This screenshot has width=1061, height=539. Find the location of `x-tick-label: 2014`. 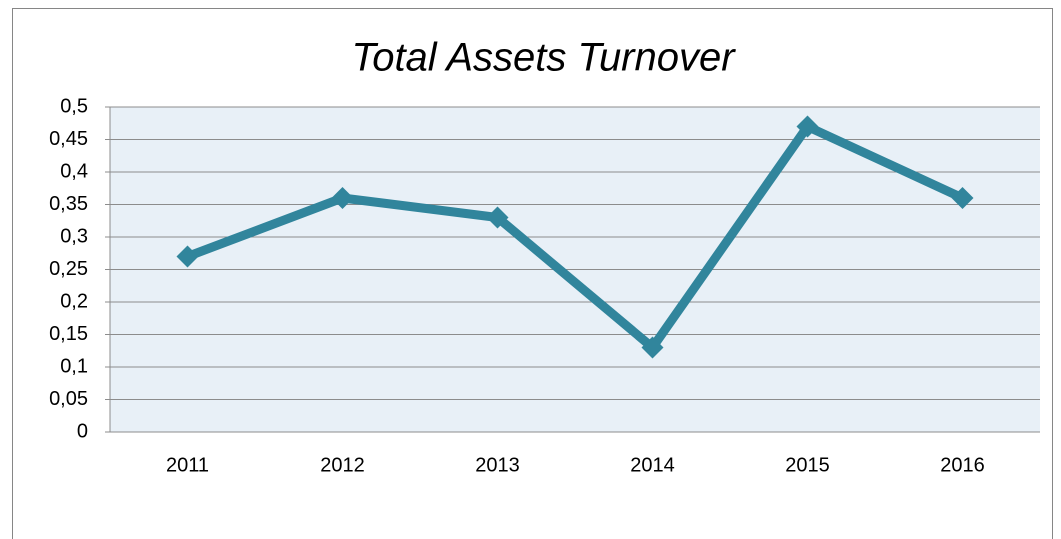

x-tick-label: 2014 is located at coordinates (652, 465).